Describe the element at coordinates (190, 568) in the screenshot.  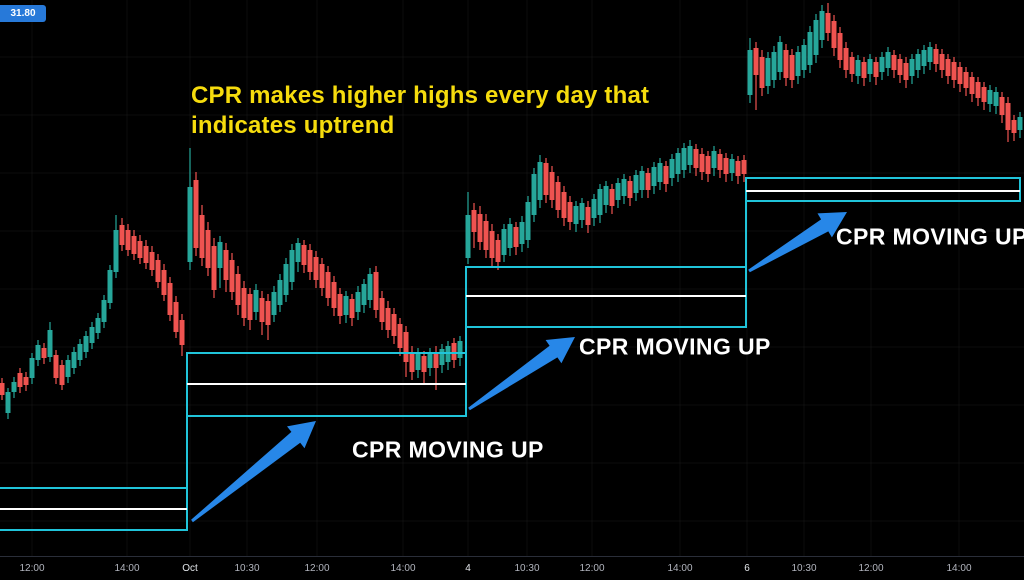
I see `time-axis-label: Oct` at that location.